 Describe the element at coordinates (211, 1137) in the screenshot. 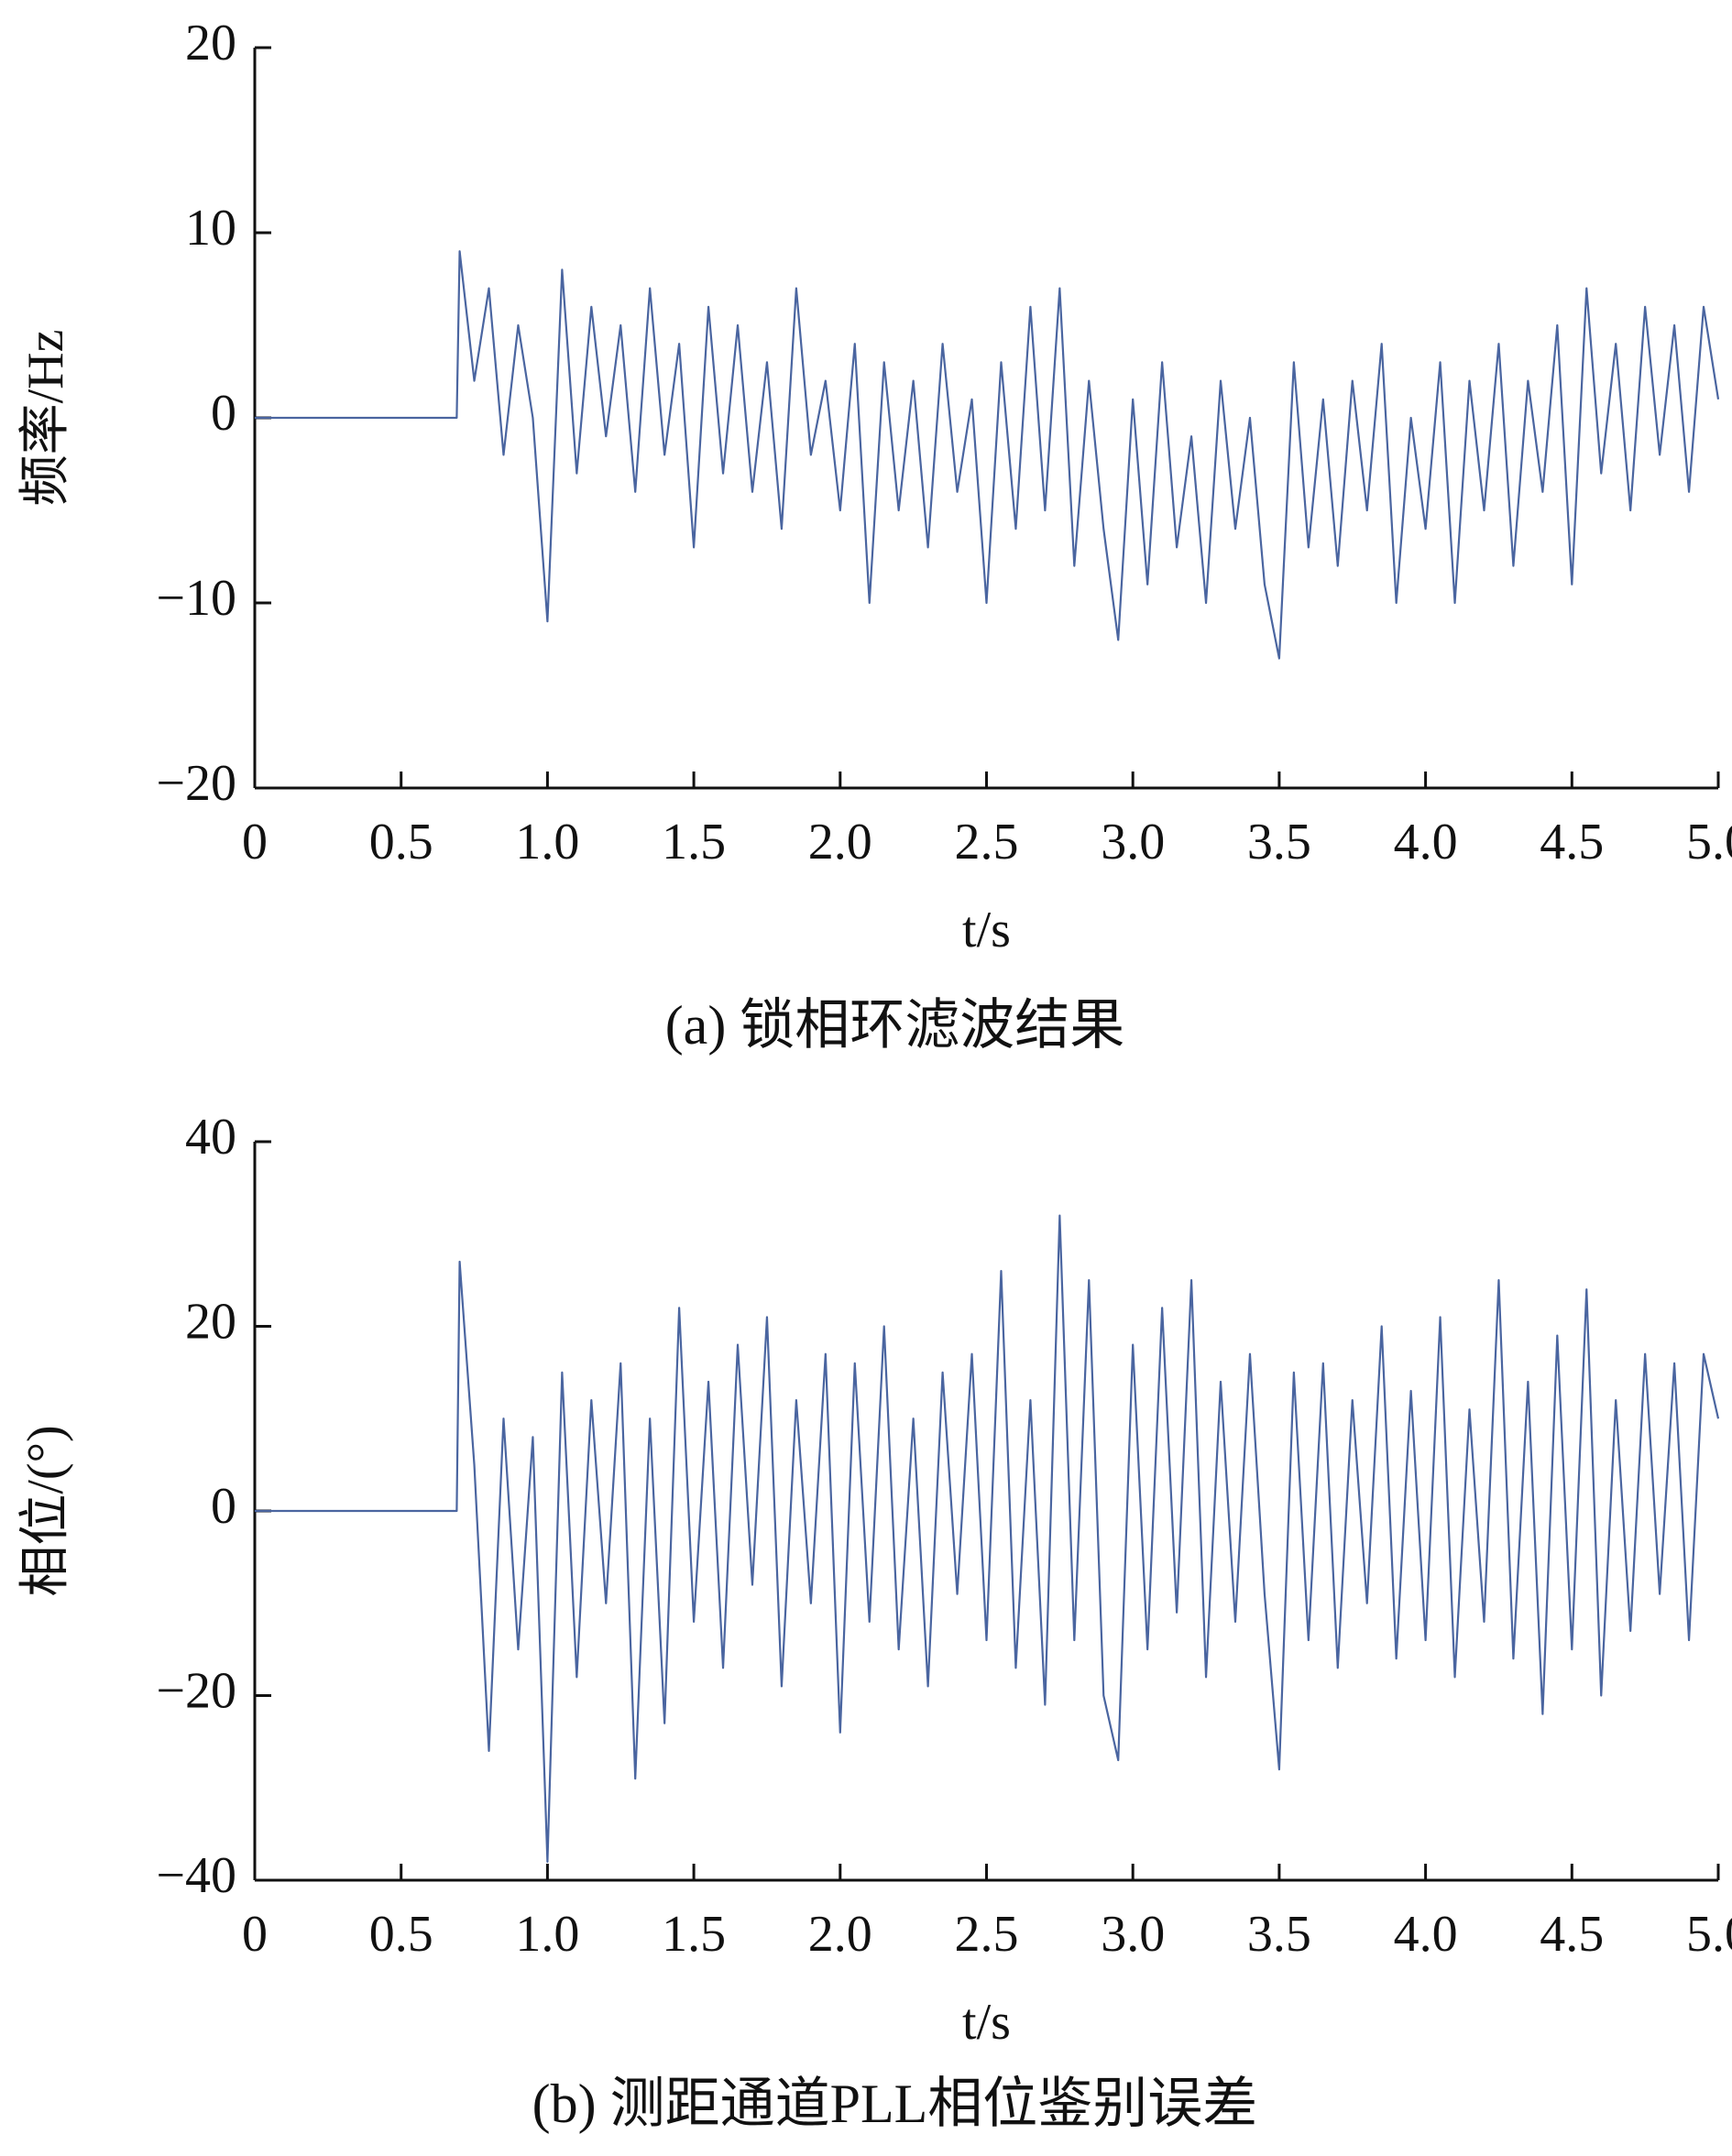

I see `y-tick-label: 40` at that location.